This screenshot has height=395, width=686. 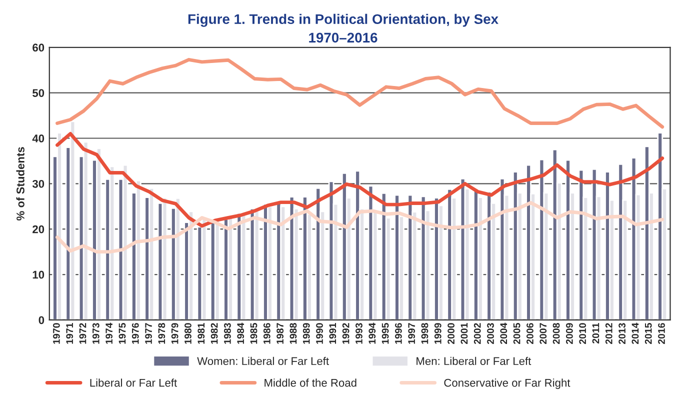 I want to click on x-tick-label: 1988, so click(x=293, y=333).